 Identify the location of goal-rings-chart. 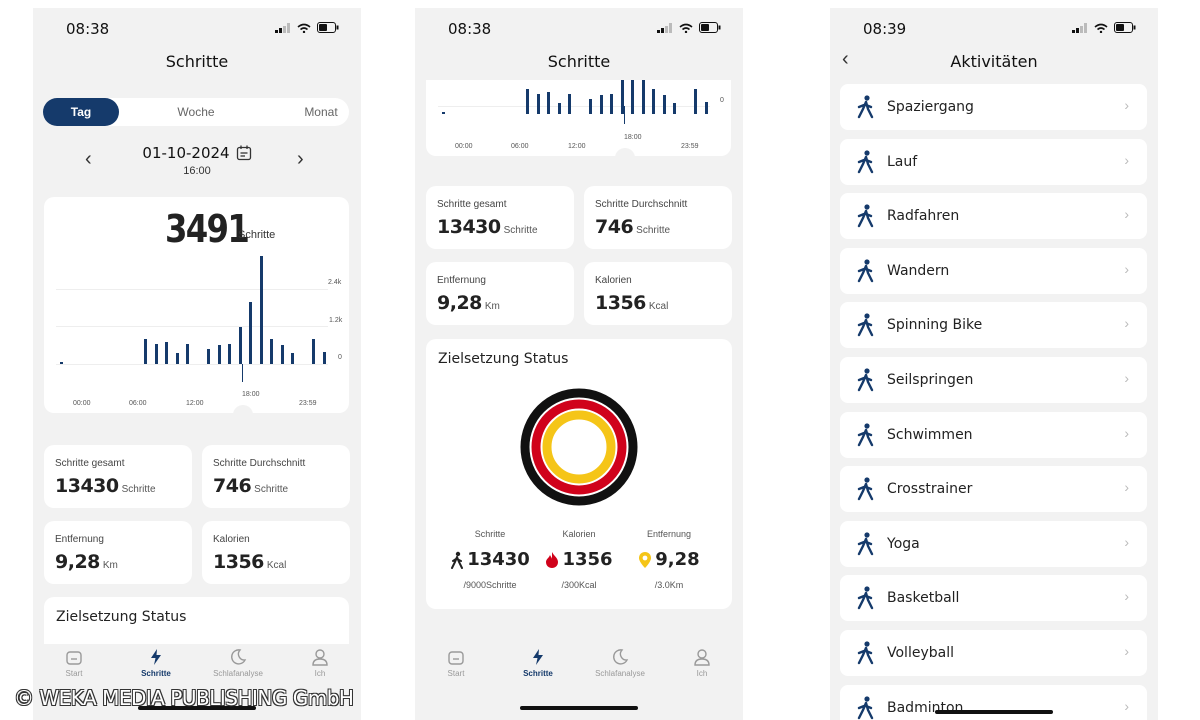
(579, 447).